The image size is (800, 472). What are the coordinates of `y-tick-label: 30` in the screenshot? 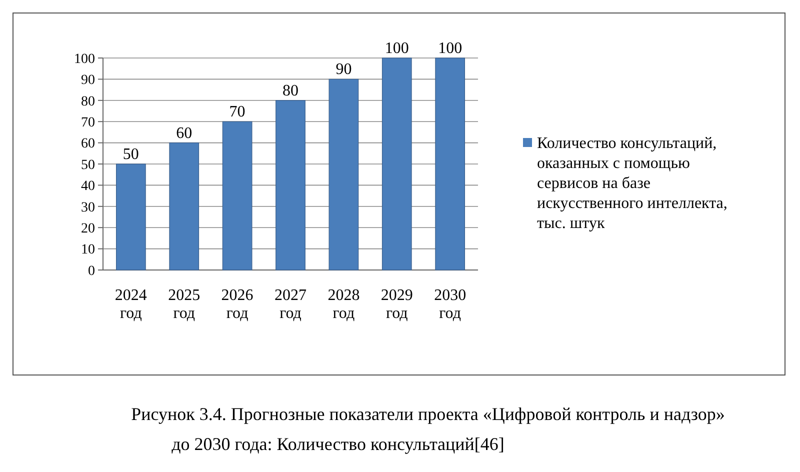 It's located at (88, 208).